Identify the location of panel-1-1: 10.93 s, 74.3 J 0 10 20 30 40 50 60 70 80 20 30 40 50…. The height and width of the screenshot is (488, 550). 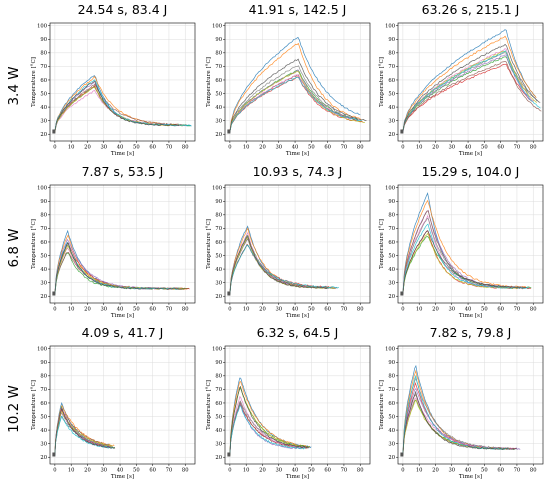
(288, 241).